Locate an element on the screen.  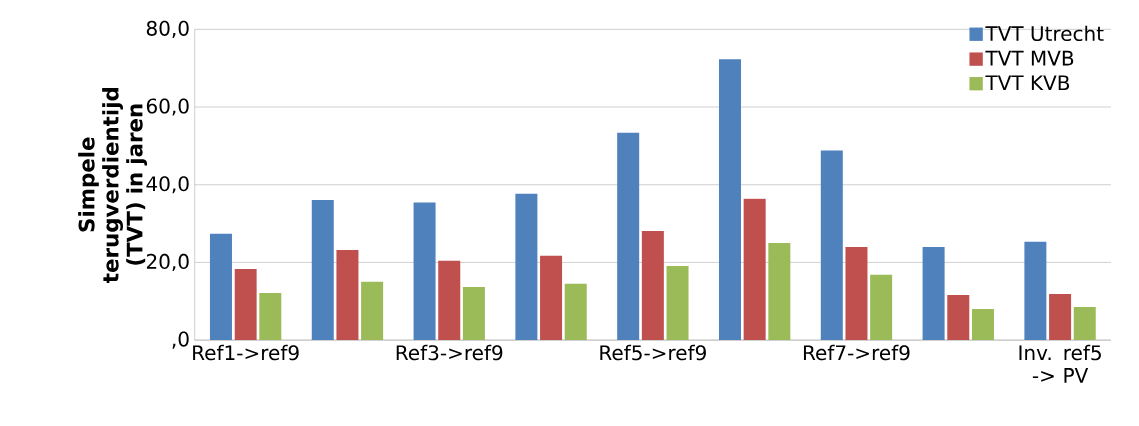
y-tick-label: ,0 is located at coordinates (180, 340).